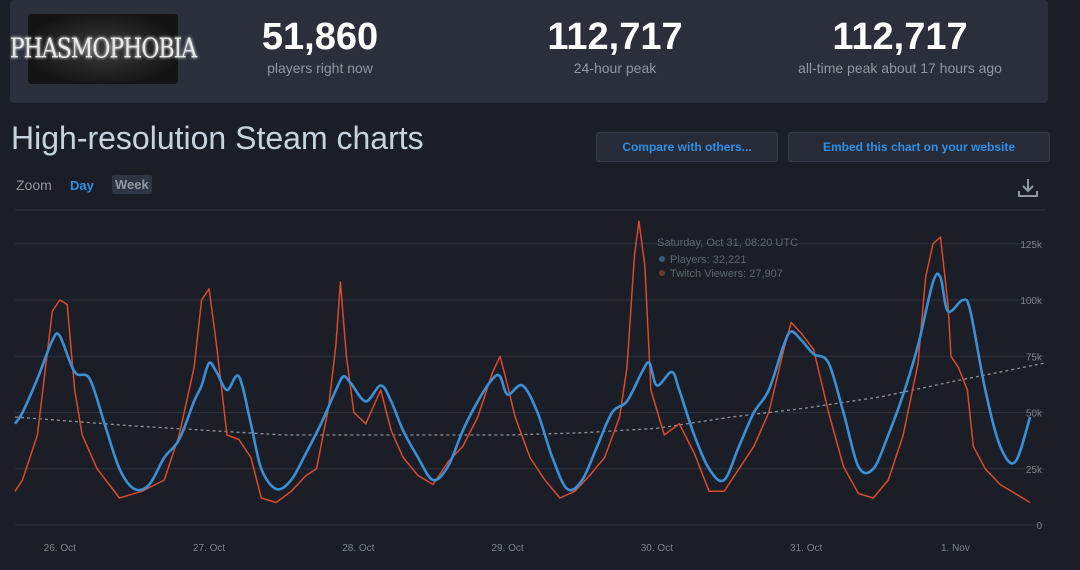  What do you see at coordinates (1034, 414) in the screenshot?
I see `y-tick-label: 50k` at bounding box center [1034, 414].